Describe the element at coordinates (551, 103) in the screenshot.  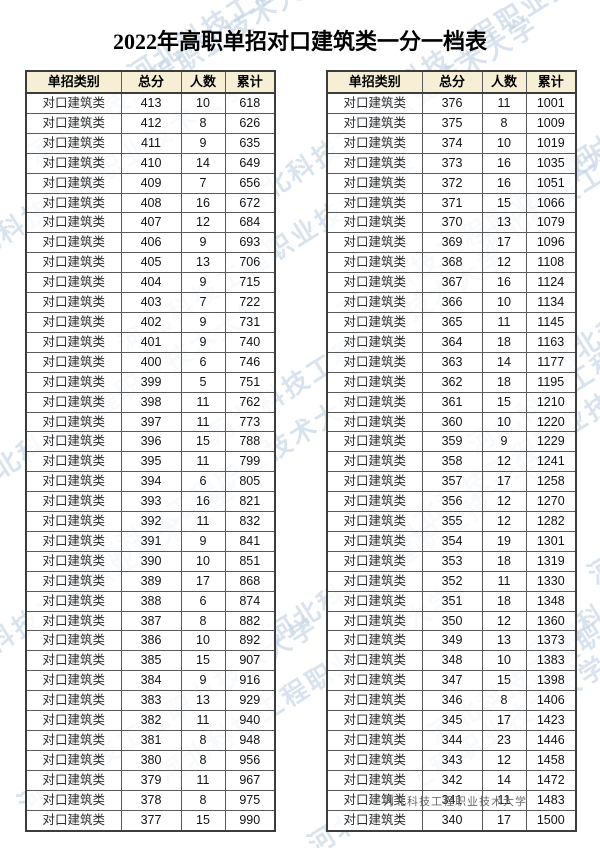
I see `cell-cumulative: 1001` at that location.